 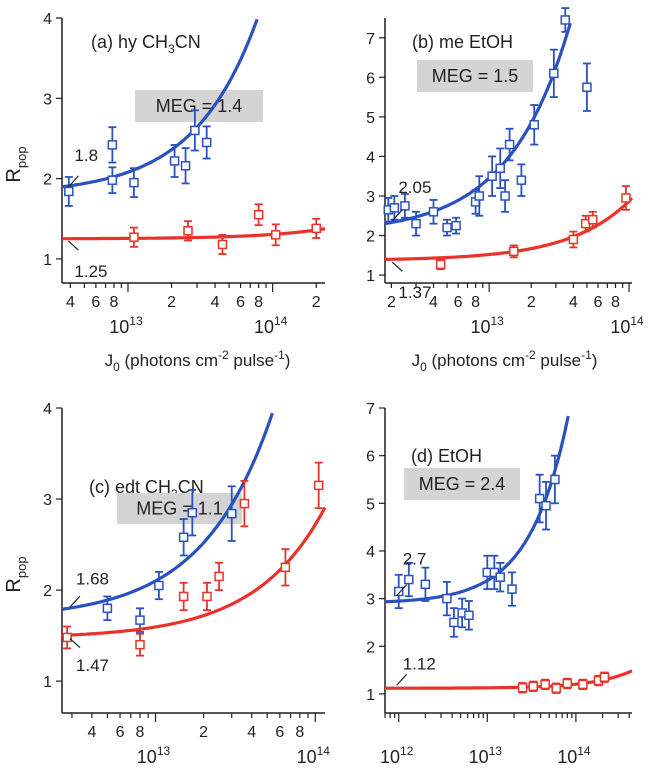 I want to click on y-tick-label: 6, so click(x=370, y=457).